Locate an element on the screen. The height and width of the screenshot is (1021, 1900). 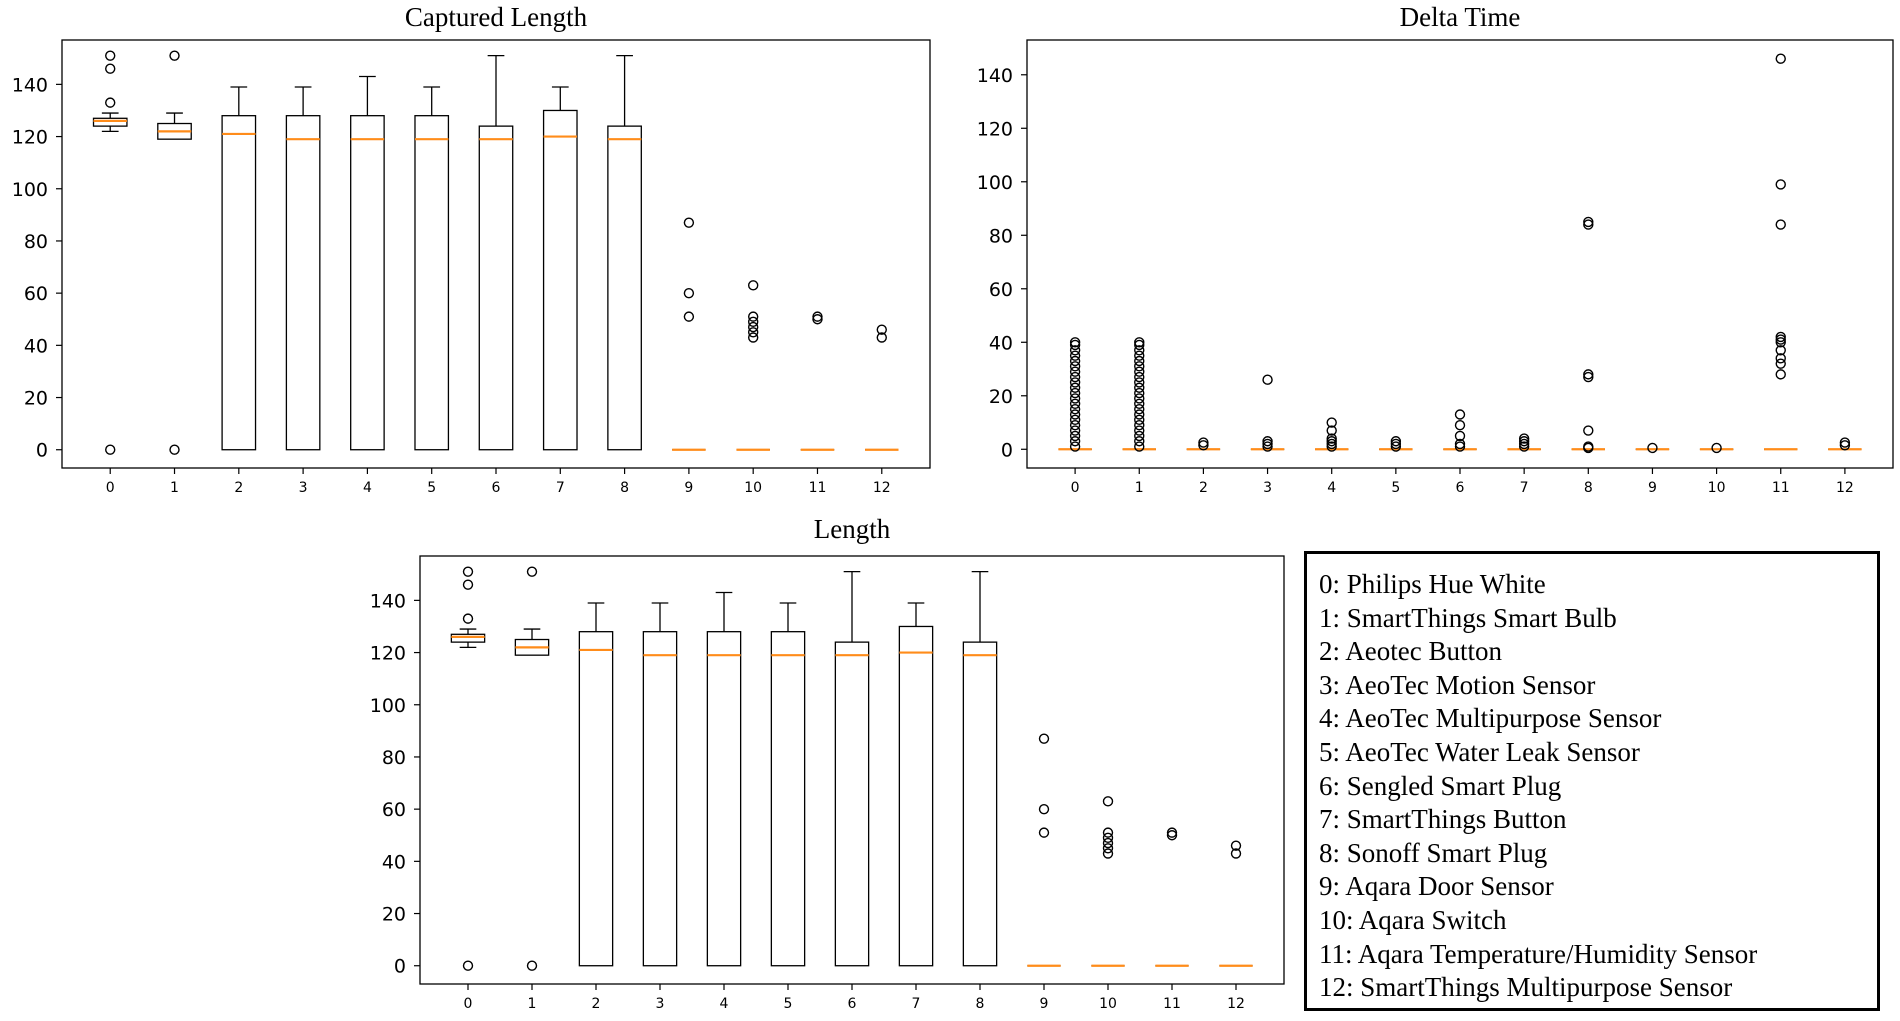
x-tick-label: 11 is located at coordinates (1172, 1004).